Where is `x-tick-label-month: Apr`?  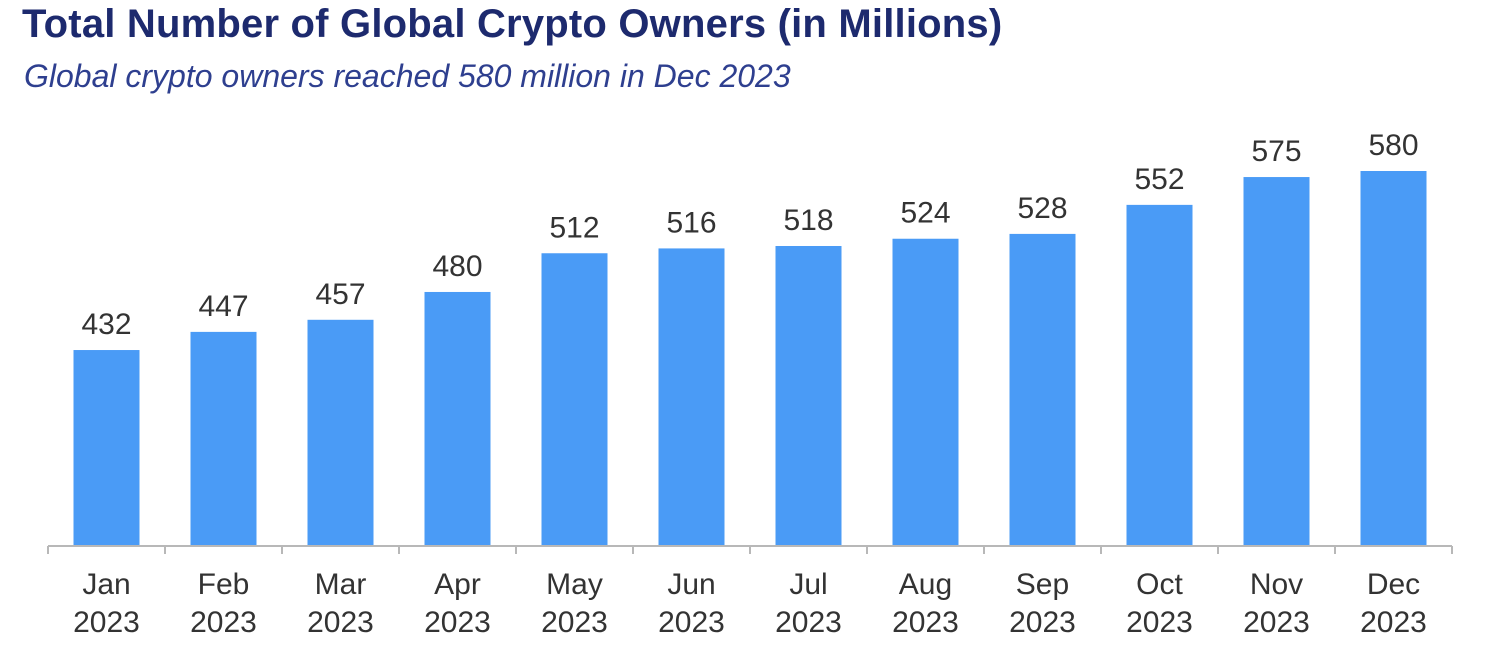
x-tick-label-month: Apr is located at coordinates (457, 584).